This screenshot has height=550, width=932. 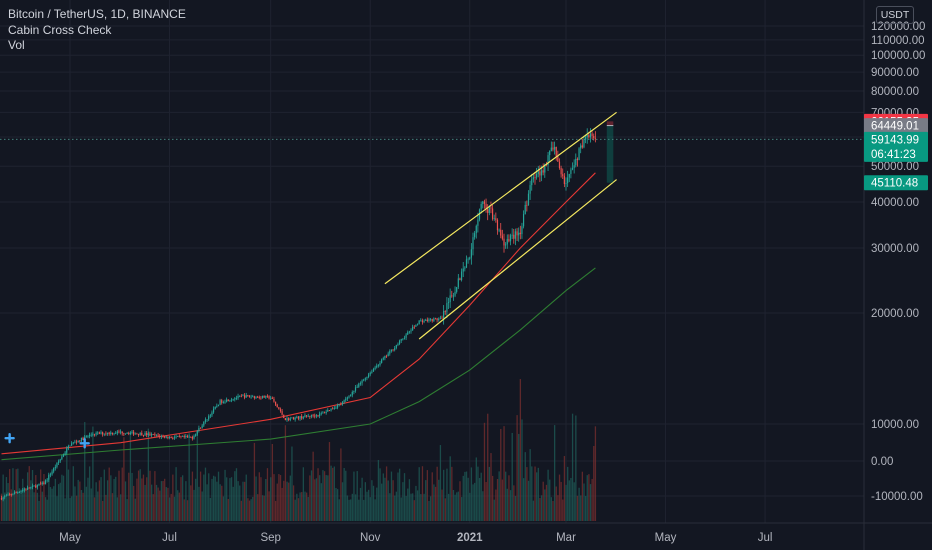 I want to click on position-tool, so click(x=432, y=152).